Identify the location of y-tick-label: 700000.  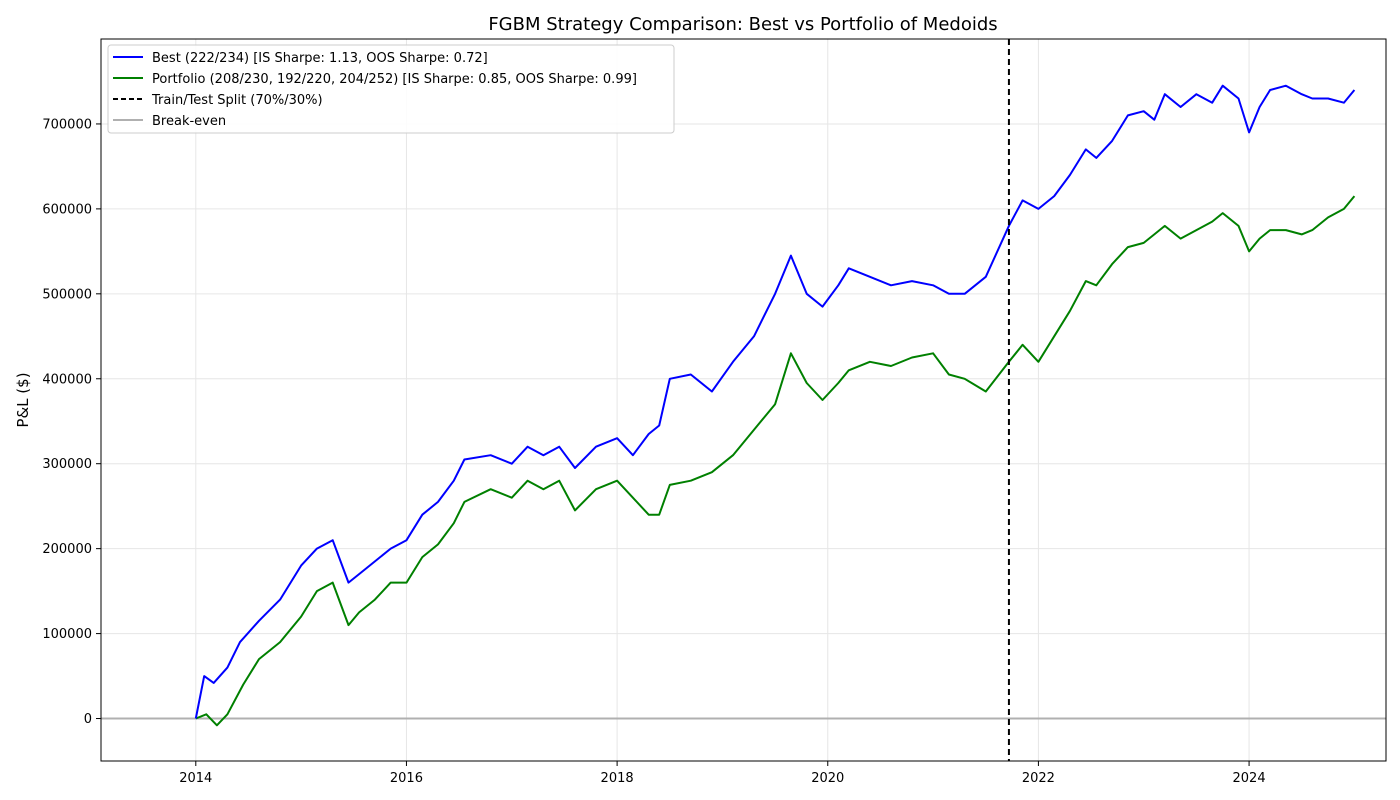
(67, 124).